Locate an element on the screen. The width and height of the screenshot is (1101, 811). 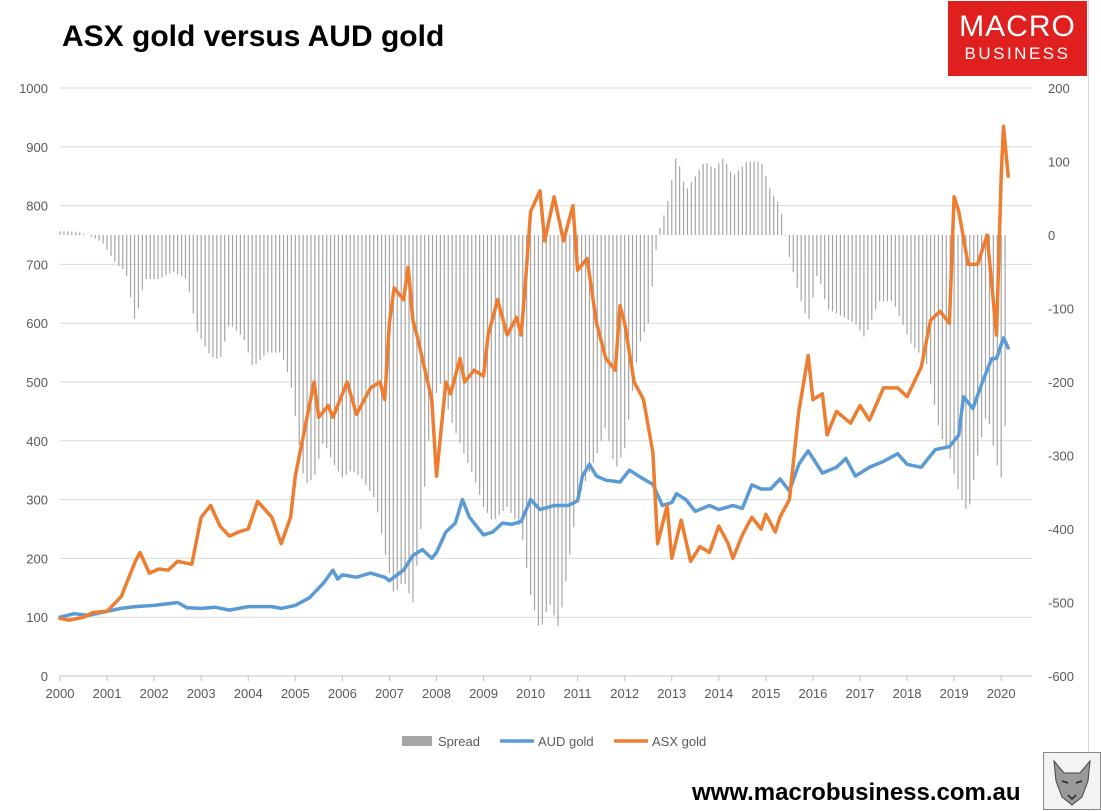
x-tick-label: 2020 is located at coordinates (1001, 693).